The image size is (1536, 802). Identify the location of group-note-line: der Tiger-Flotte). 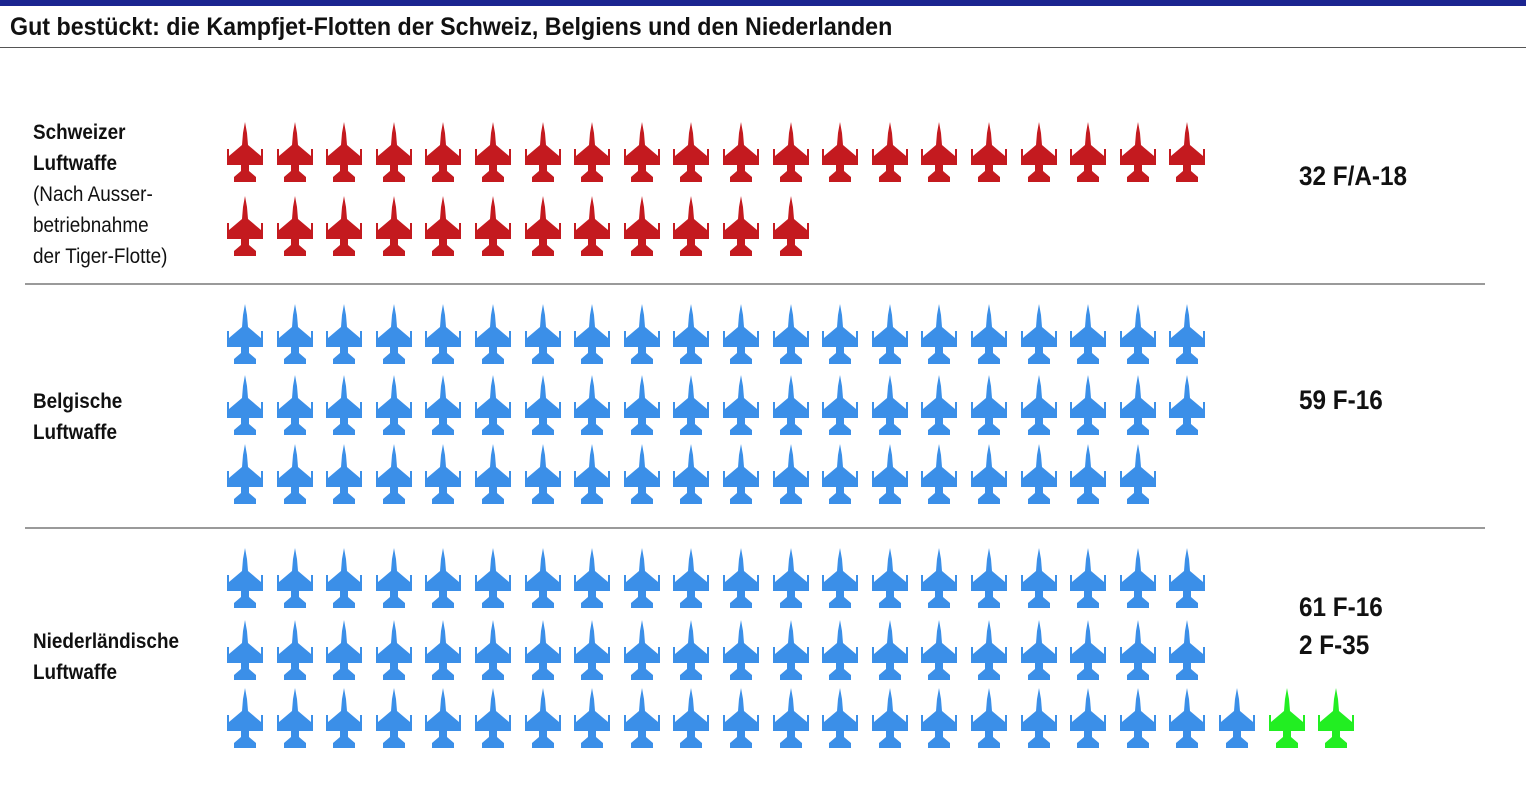
(100, 256).